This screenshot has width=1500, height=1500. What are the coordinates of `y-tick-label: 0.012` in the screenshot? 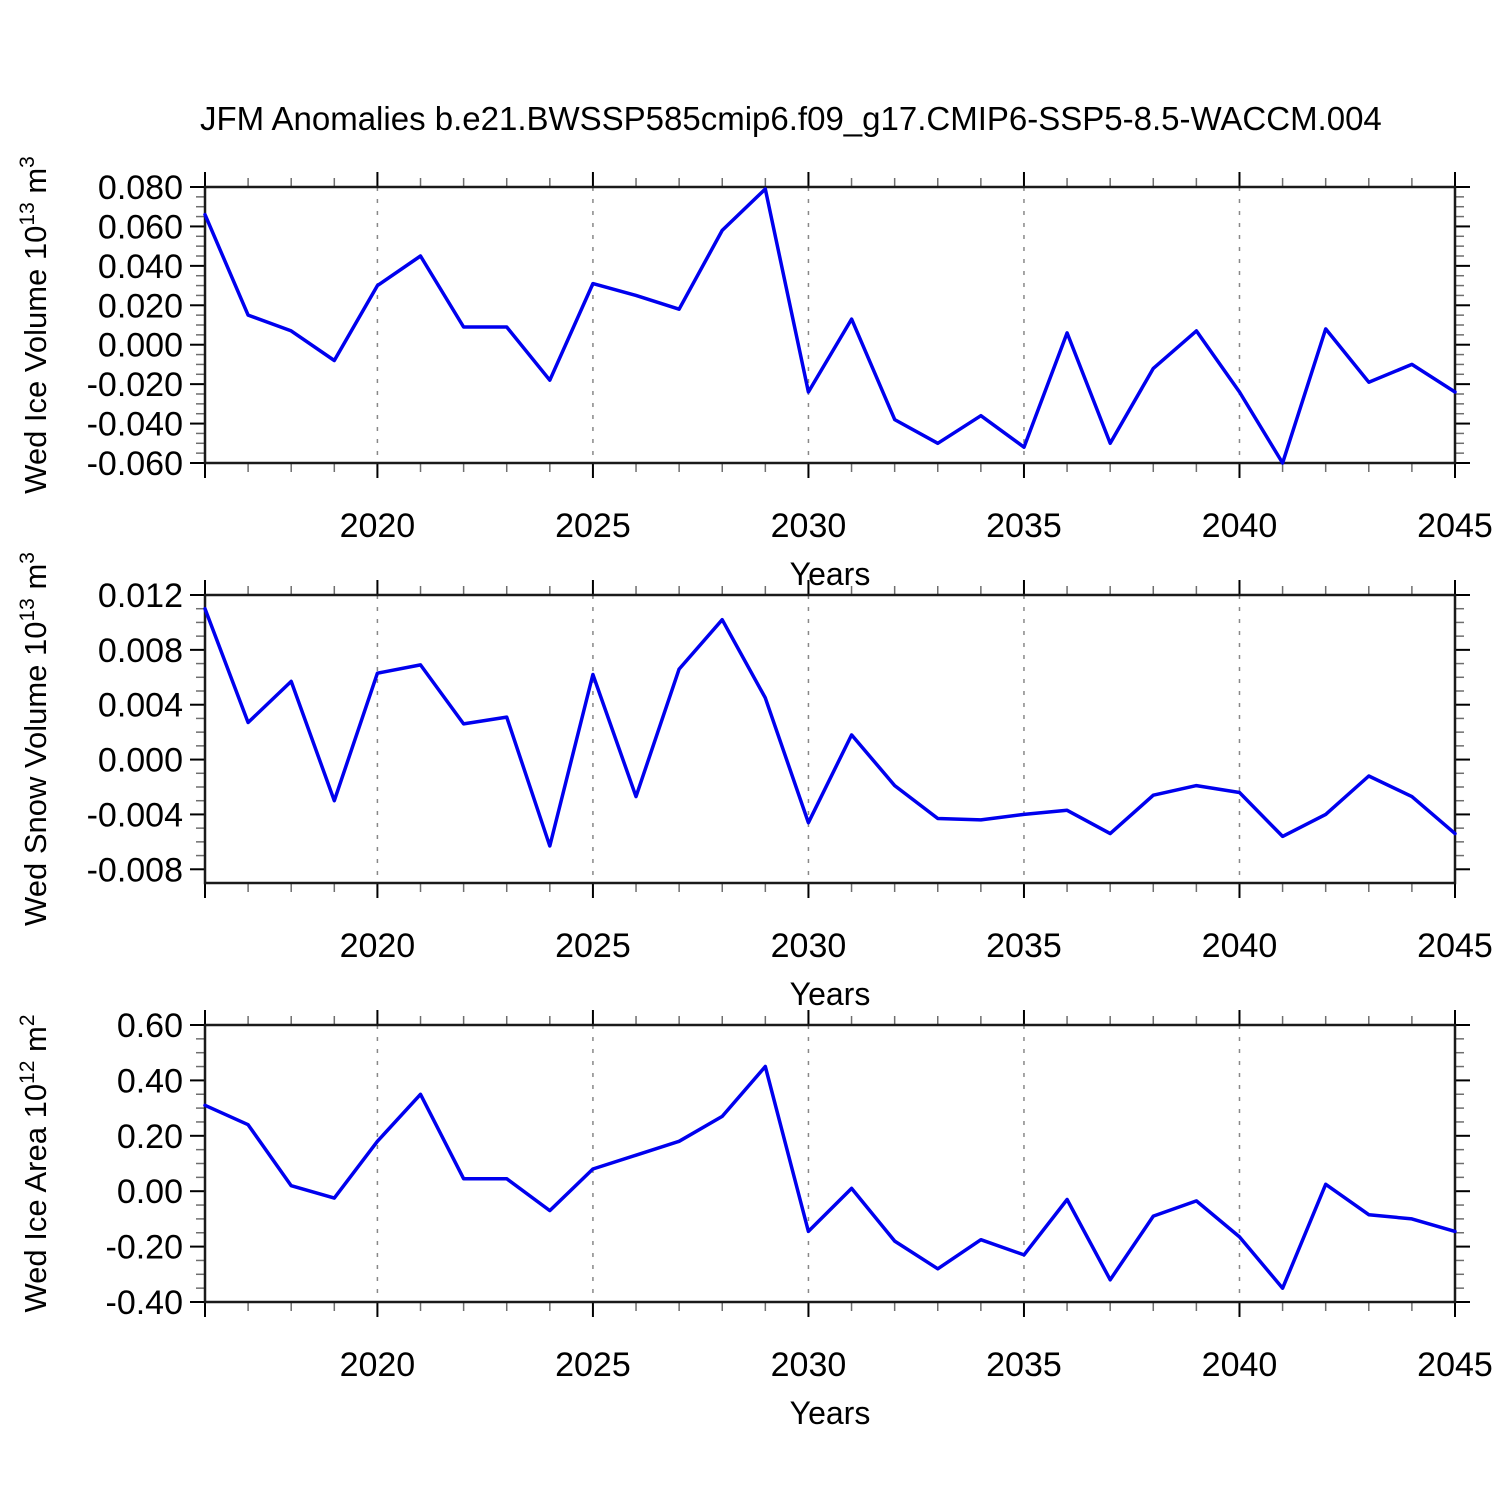 It's located at (140, 596).